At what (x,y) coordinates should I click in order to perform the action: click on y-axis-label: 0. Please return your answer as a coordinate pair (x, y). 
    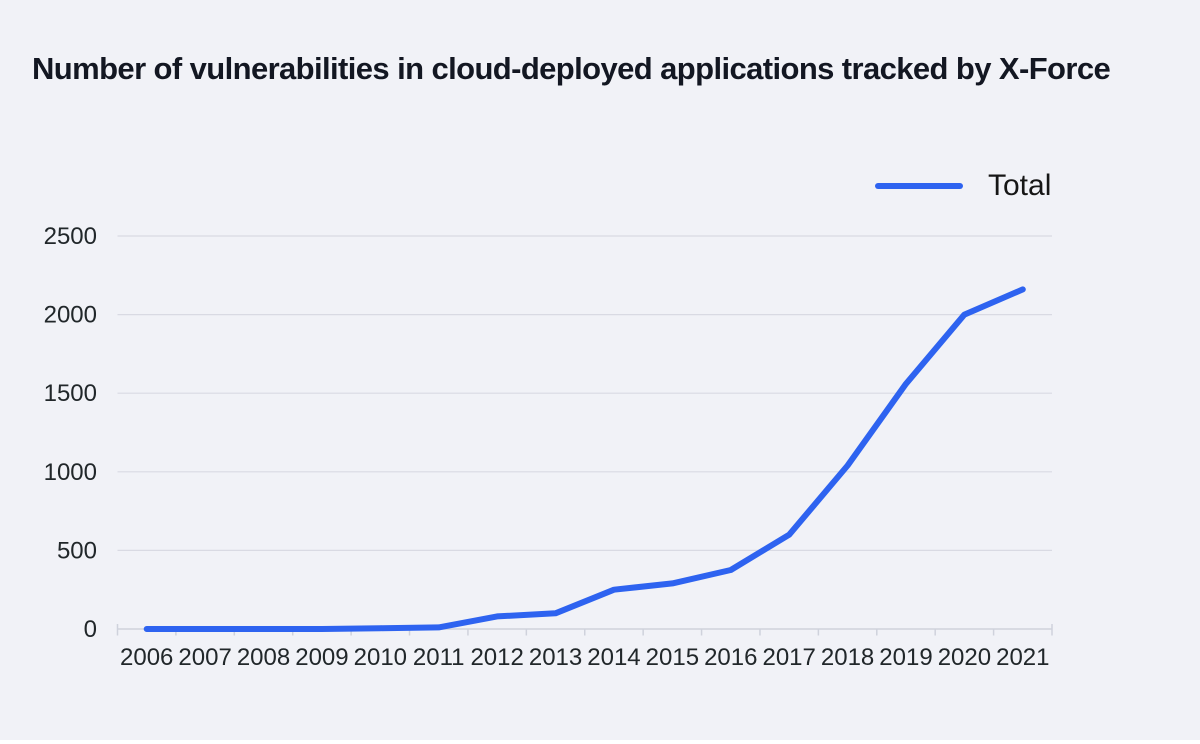
    Looking at the image, I should click on (90, 629).